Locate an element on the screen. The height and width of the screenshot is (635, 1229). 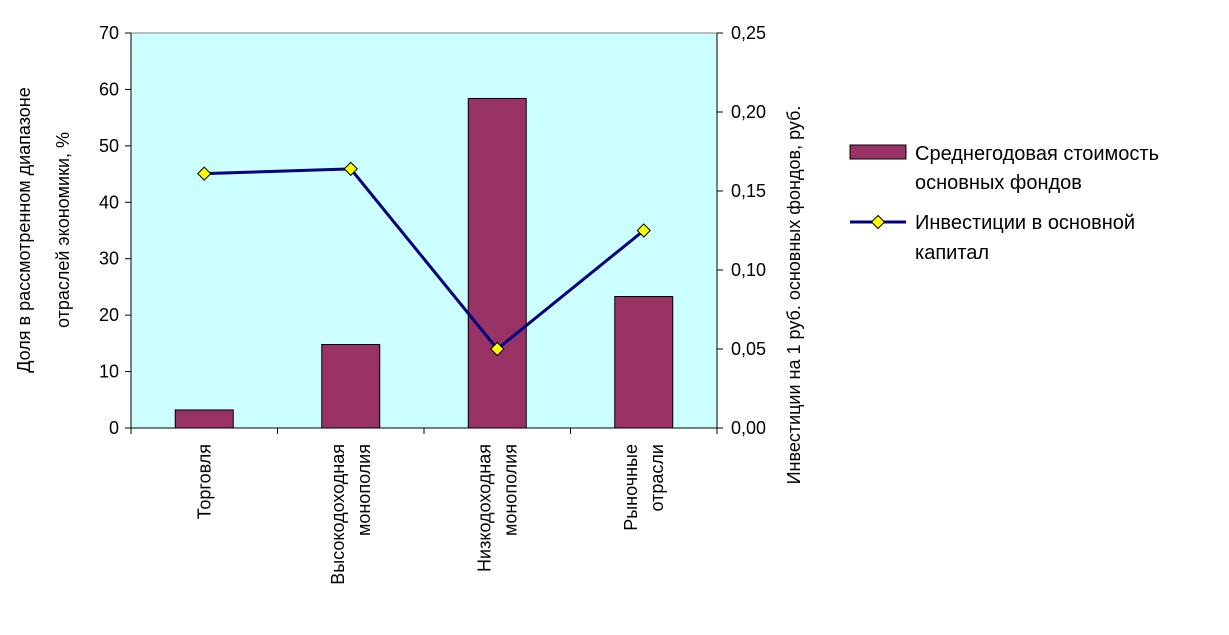
y-tick-label: 70 is located at coordinates (109, 33).